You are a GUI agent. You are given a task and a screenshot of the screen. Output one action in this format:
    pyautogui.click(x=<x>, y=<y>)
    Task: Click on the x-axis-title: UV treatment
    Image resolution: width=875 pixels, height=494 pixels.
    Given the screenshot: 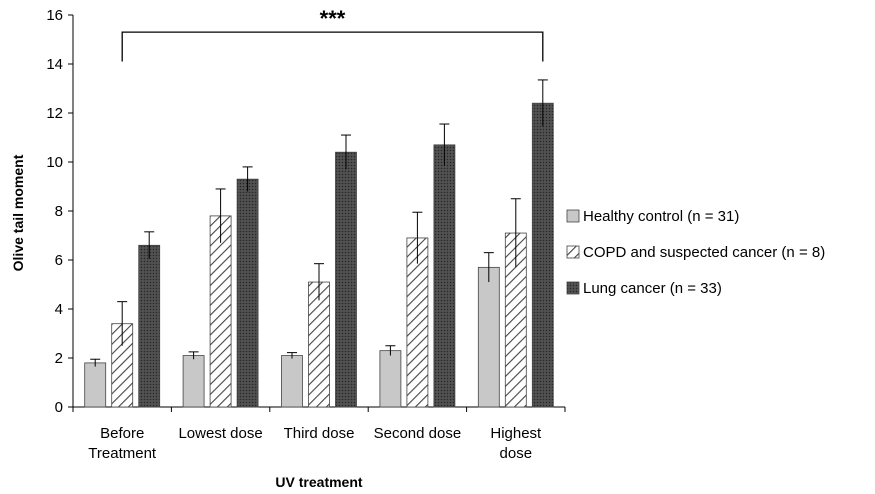 What is the action you would take?
    pyautogui.click(x=318, y=482)
    